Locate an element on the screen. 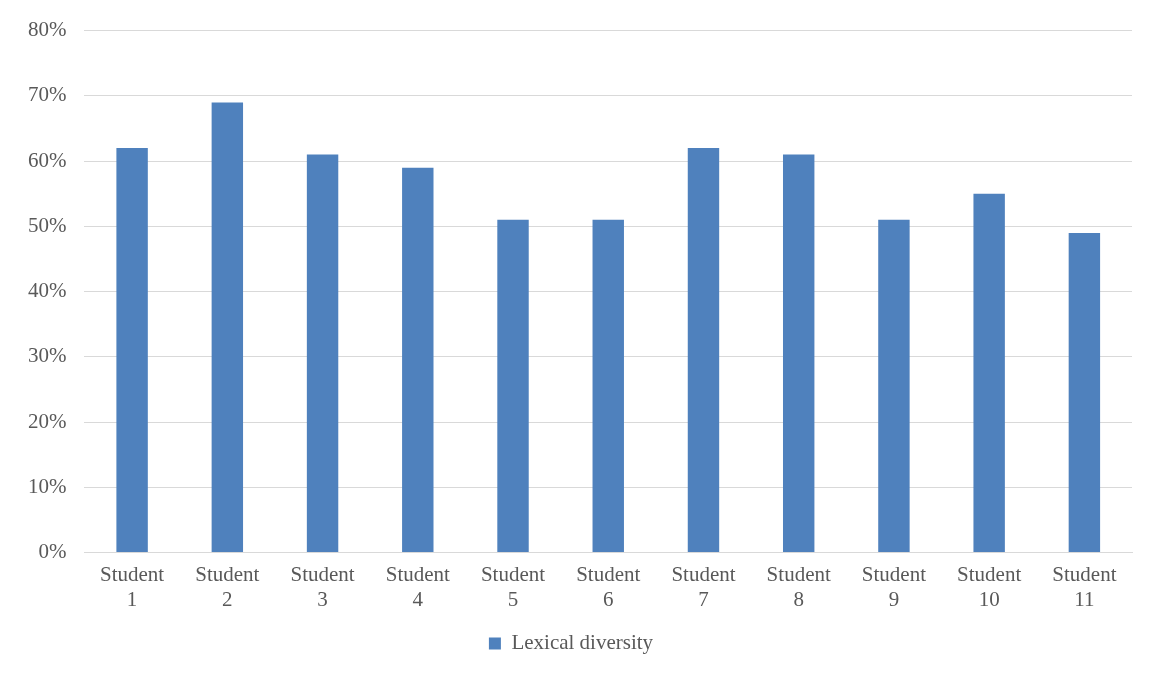 The width and height of the screenshot is (1150, 679). x-tick-label: Student 8 is located at coordinates (798, 586).